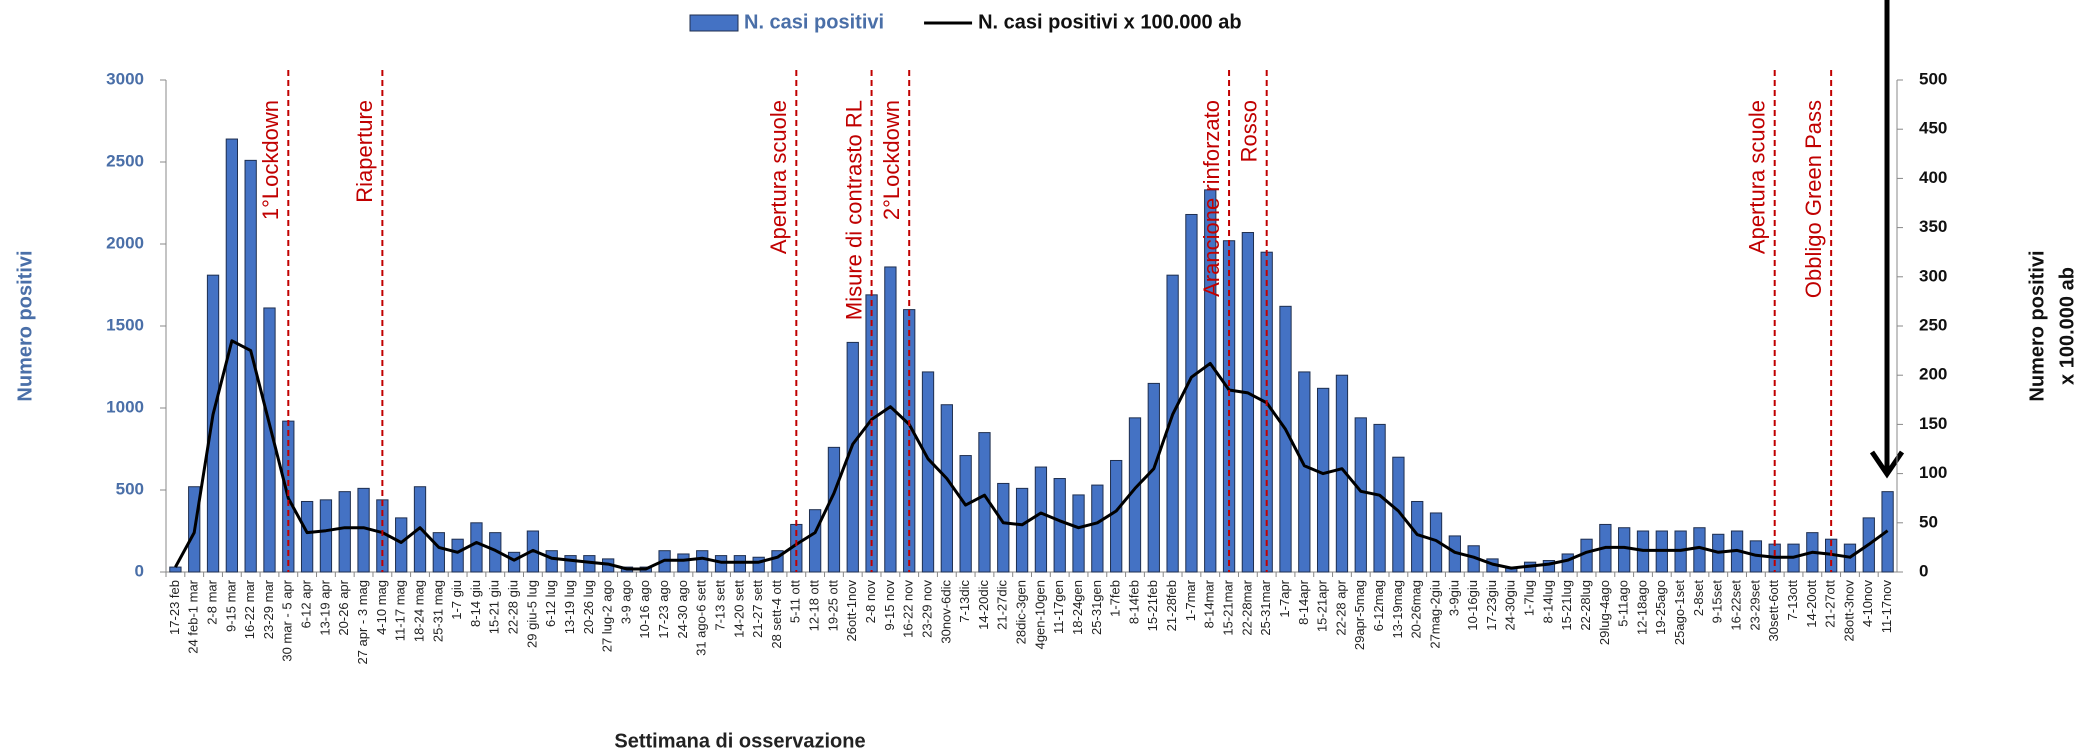  I want to click on annotation-label: Arancione rinforzato, so click(1211, 198).